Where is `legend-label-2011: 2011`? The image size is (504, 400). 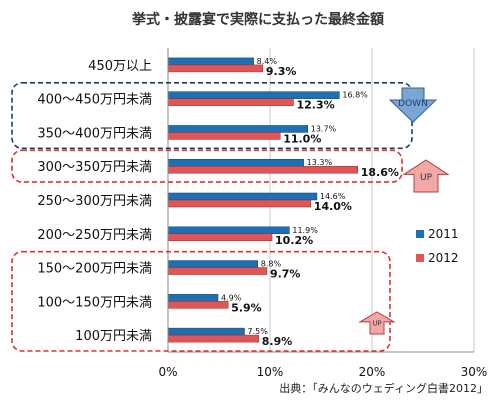 legend-label-2011: 2011 is located at coordinates (443, 234).